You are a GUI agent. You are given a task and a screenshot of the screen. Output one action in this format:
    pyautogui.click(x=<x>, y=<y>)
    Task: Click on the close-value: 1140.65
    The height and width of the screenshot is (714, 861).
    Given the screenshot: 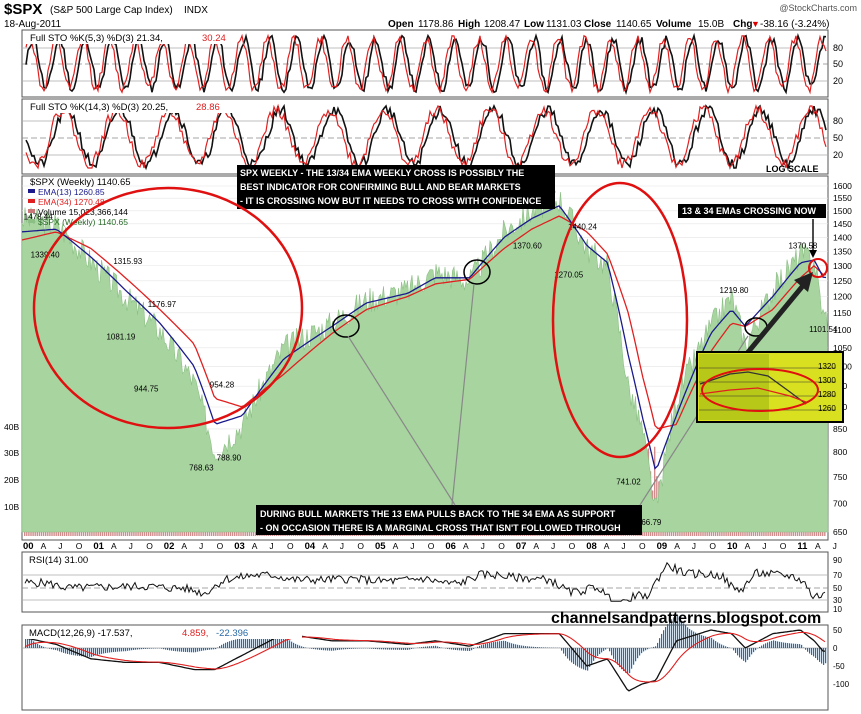 What is the action you would take?
    pyautogui.click(x=634, y=24)
    